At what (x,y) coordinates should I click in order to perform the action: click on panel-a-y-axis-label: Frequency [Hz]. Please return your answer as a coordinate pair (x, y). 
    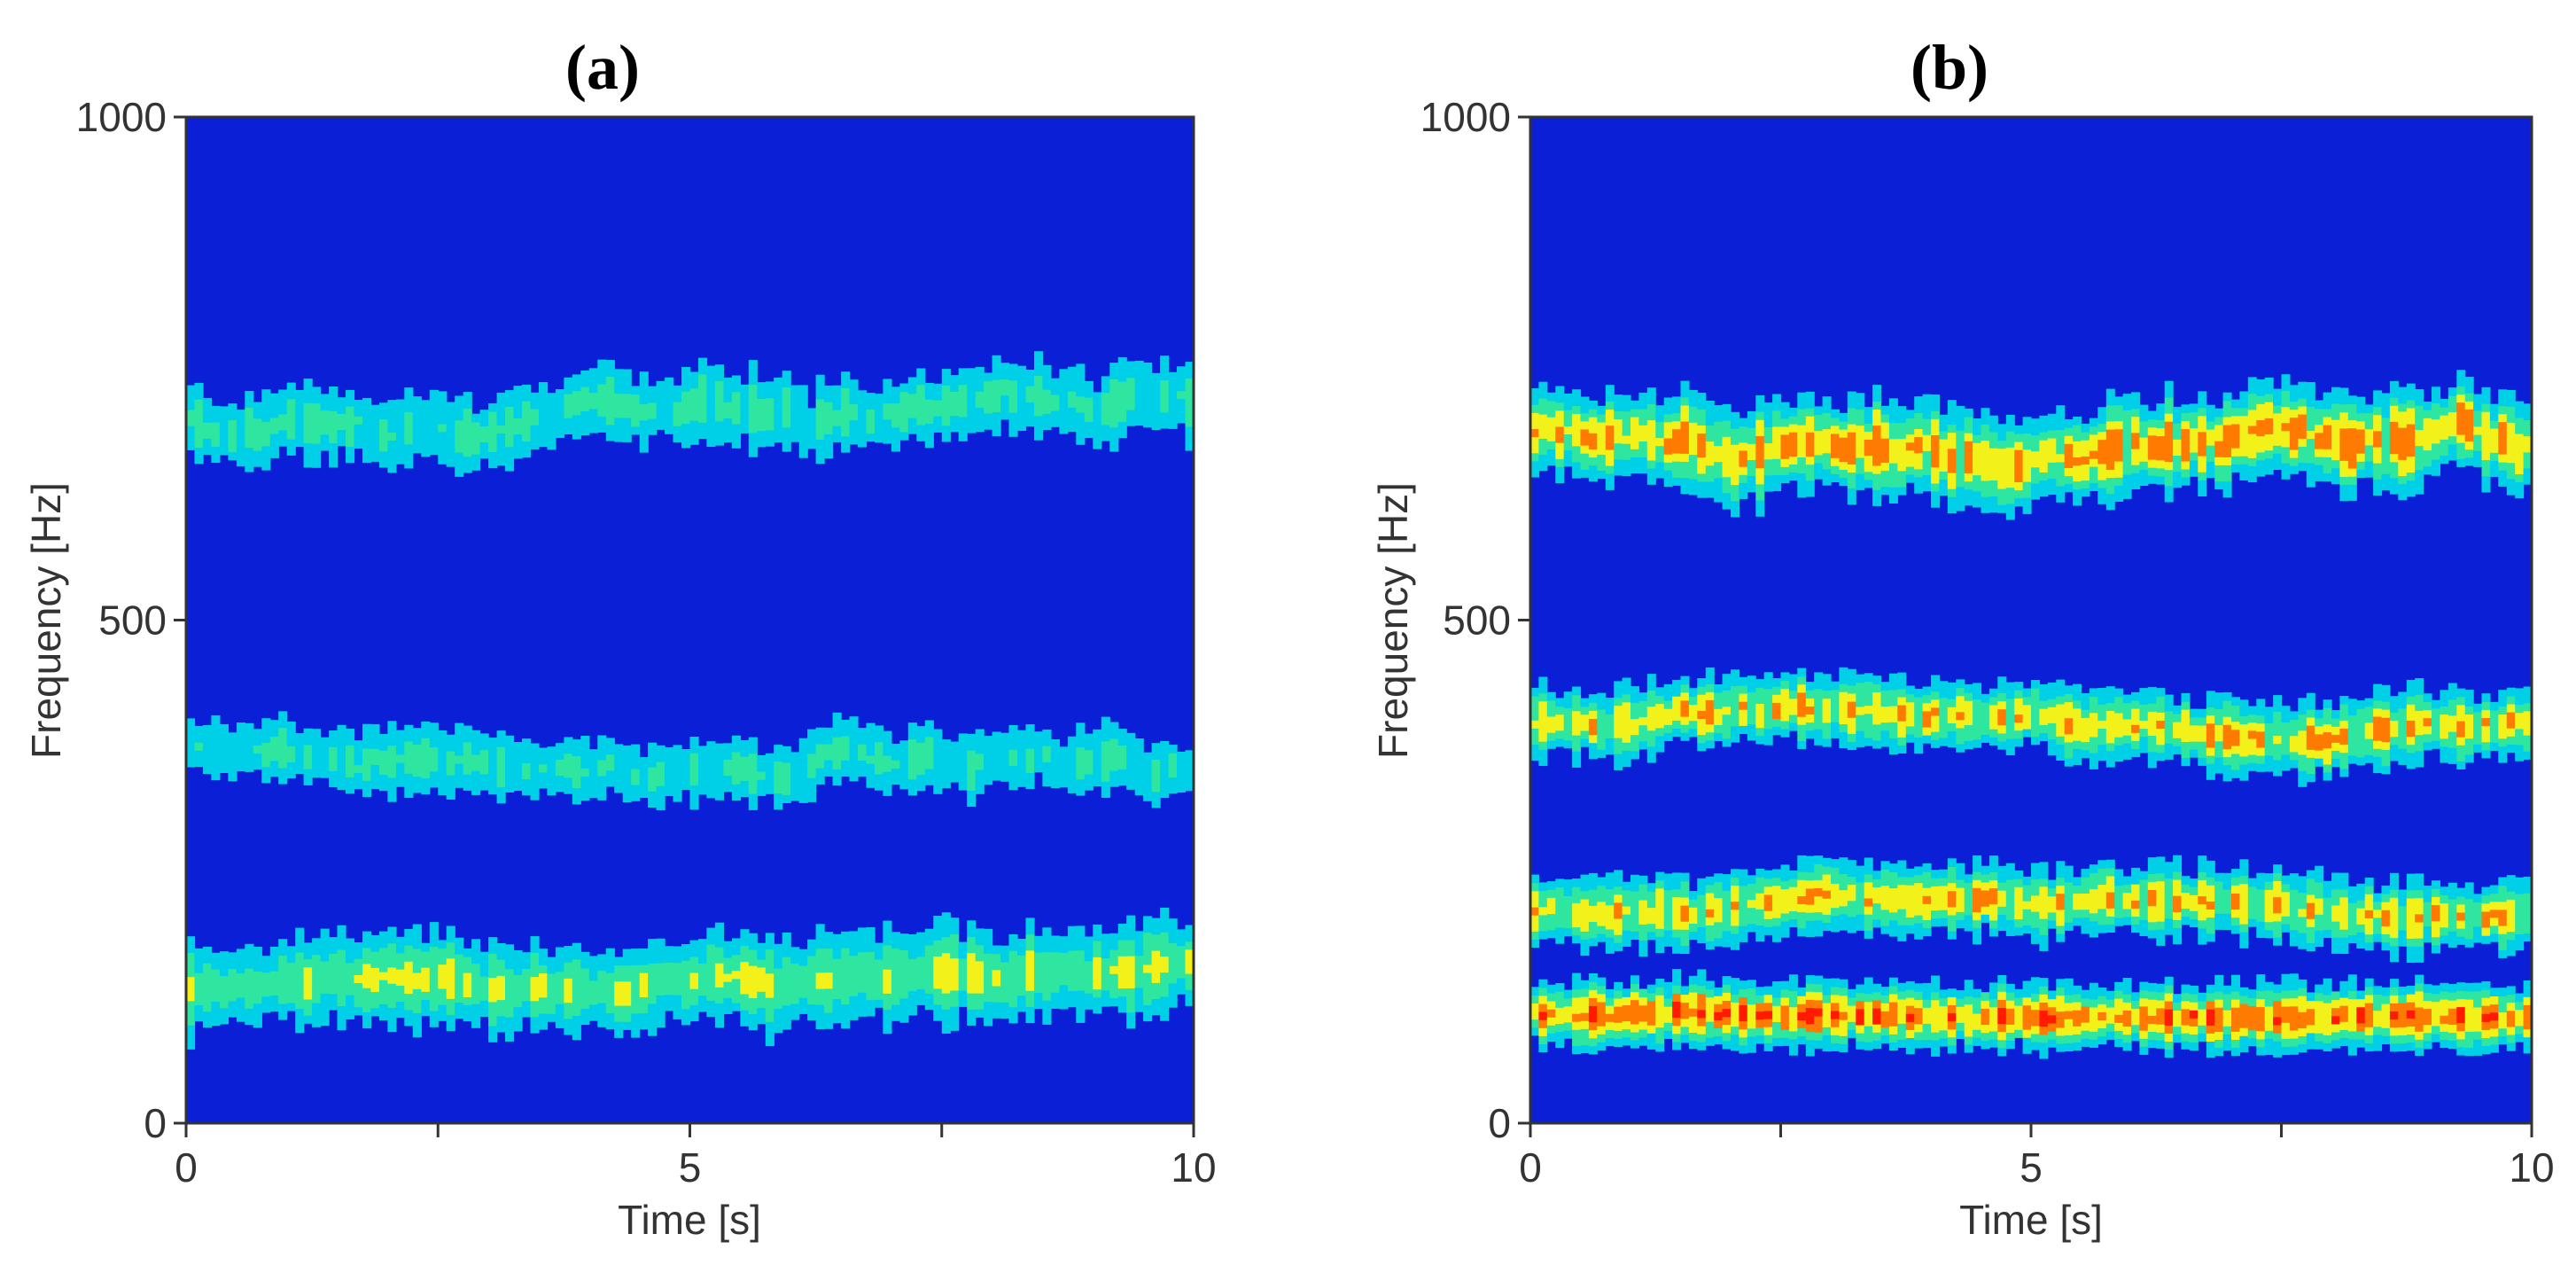
    Looking at the image, I should click on (46, 620).